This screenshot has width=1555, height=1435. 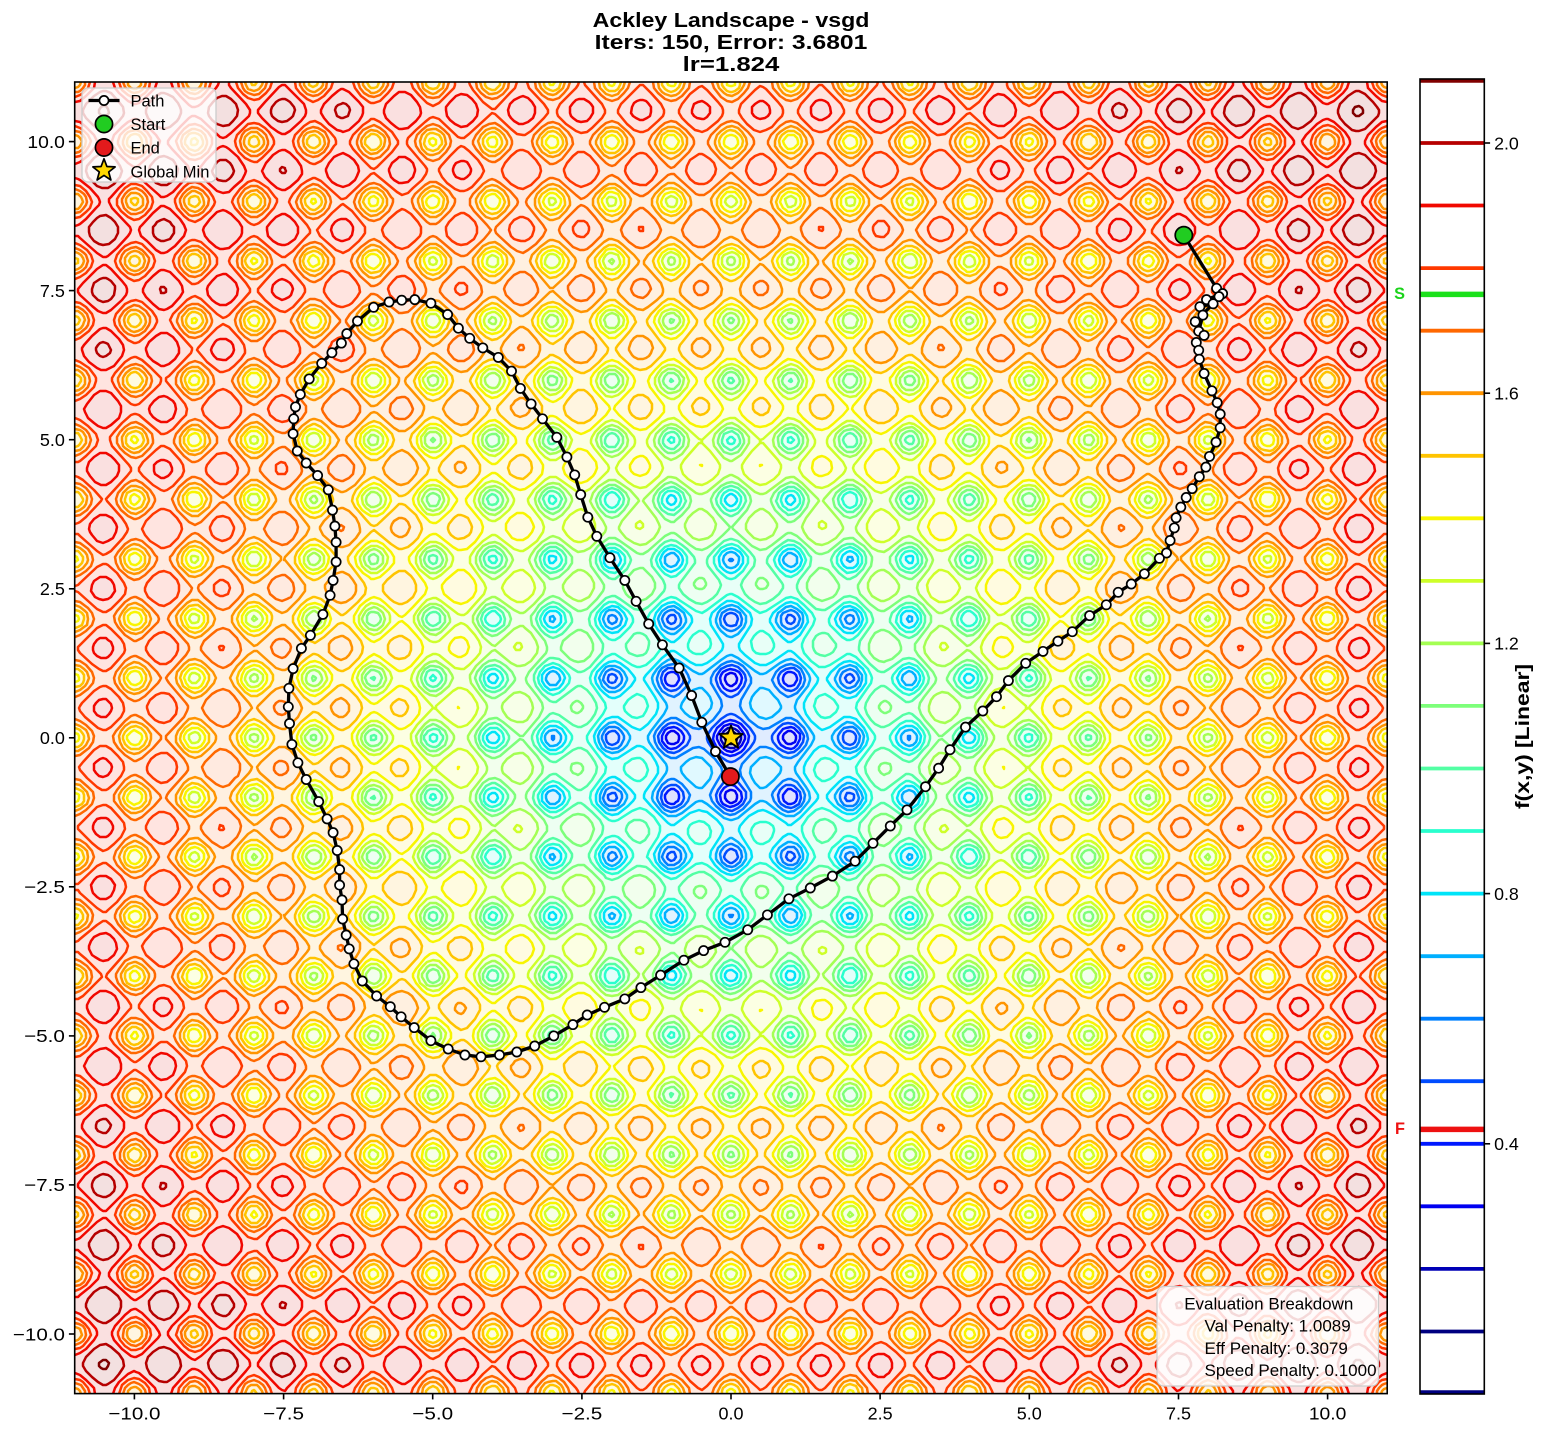 What do you see at coordinates (1400, 1129) in the screenshot?
I see `svg-text: F` at bounding box center [1400, 1129].